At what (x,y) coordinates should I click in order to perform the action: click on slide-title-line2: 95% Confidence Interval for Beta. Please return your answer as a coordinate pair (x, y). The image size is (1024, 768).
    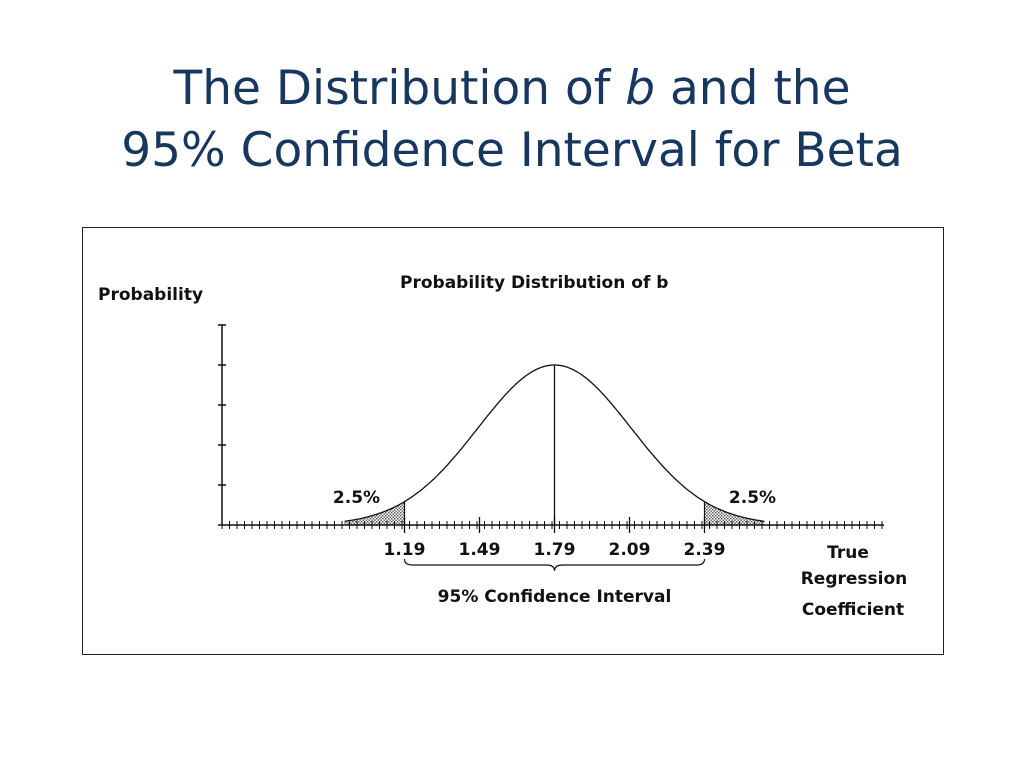
    Looking at the image, I should click on (512, 150).